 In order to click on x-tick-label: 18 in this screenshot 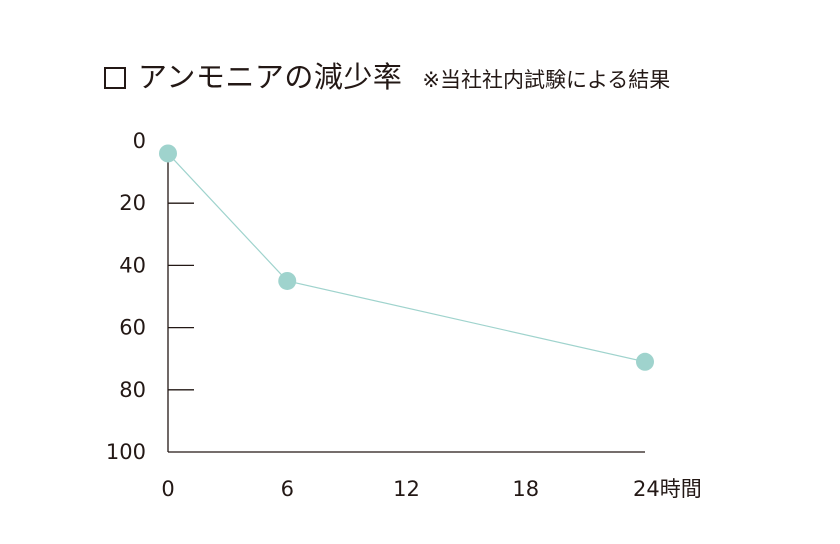, I will do `click(525, 489)`.